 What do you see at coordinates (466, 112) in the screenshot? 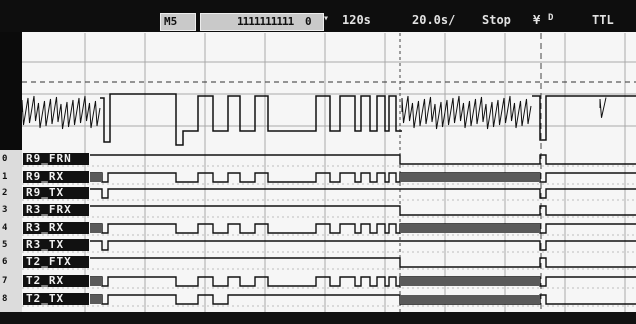
I see `analog-burst-middle` at bounding box center [466, 112].